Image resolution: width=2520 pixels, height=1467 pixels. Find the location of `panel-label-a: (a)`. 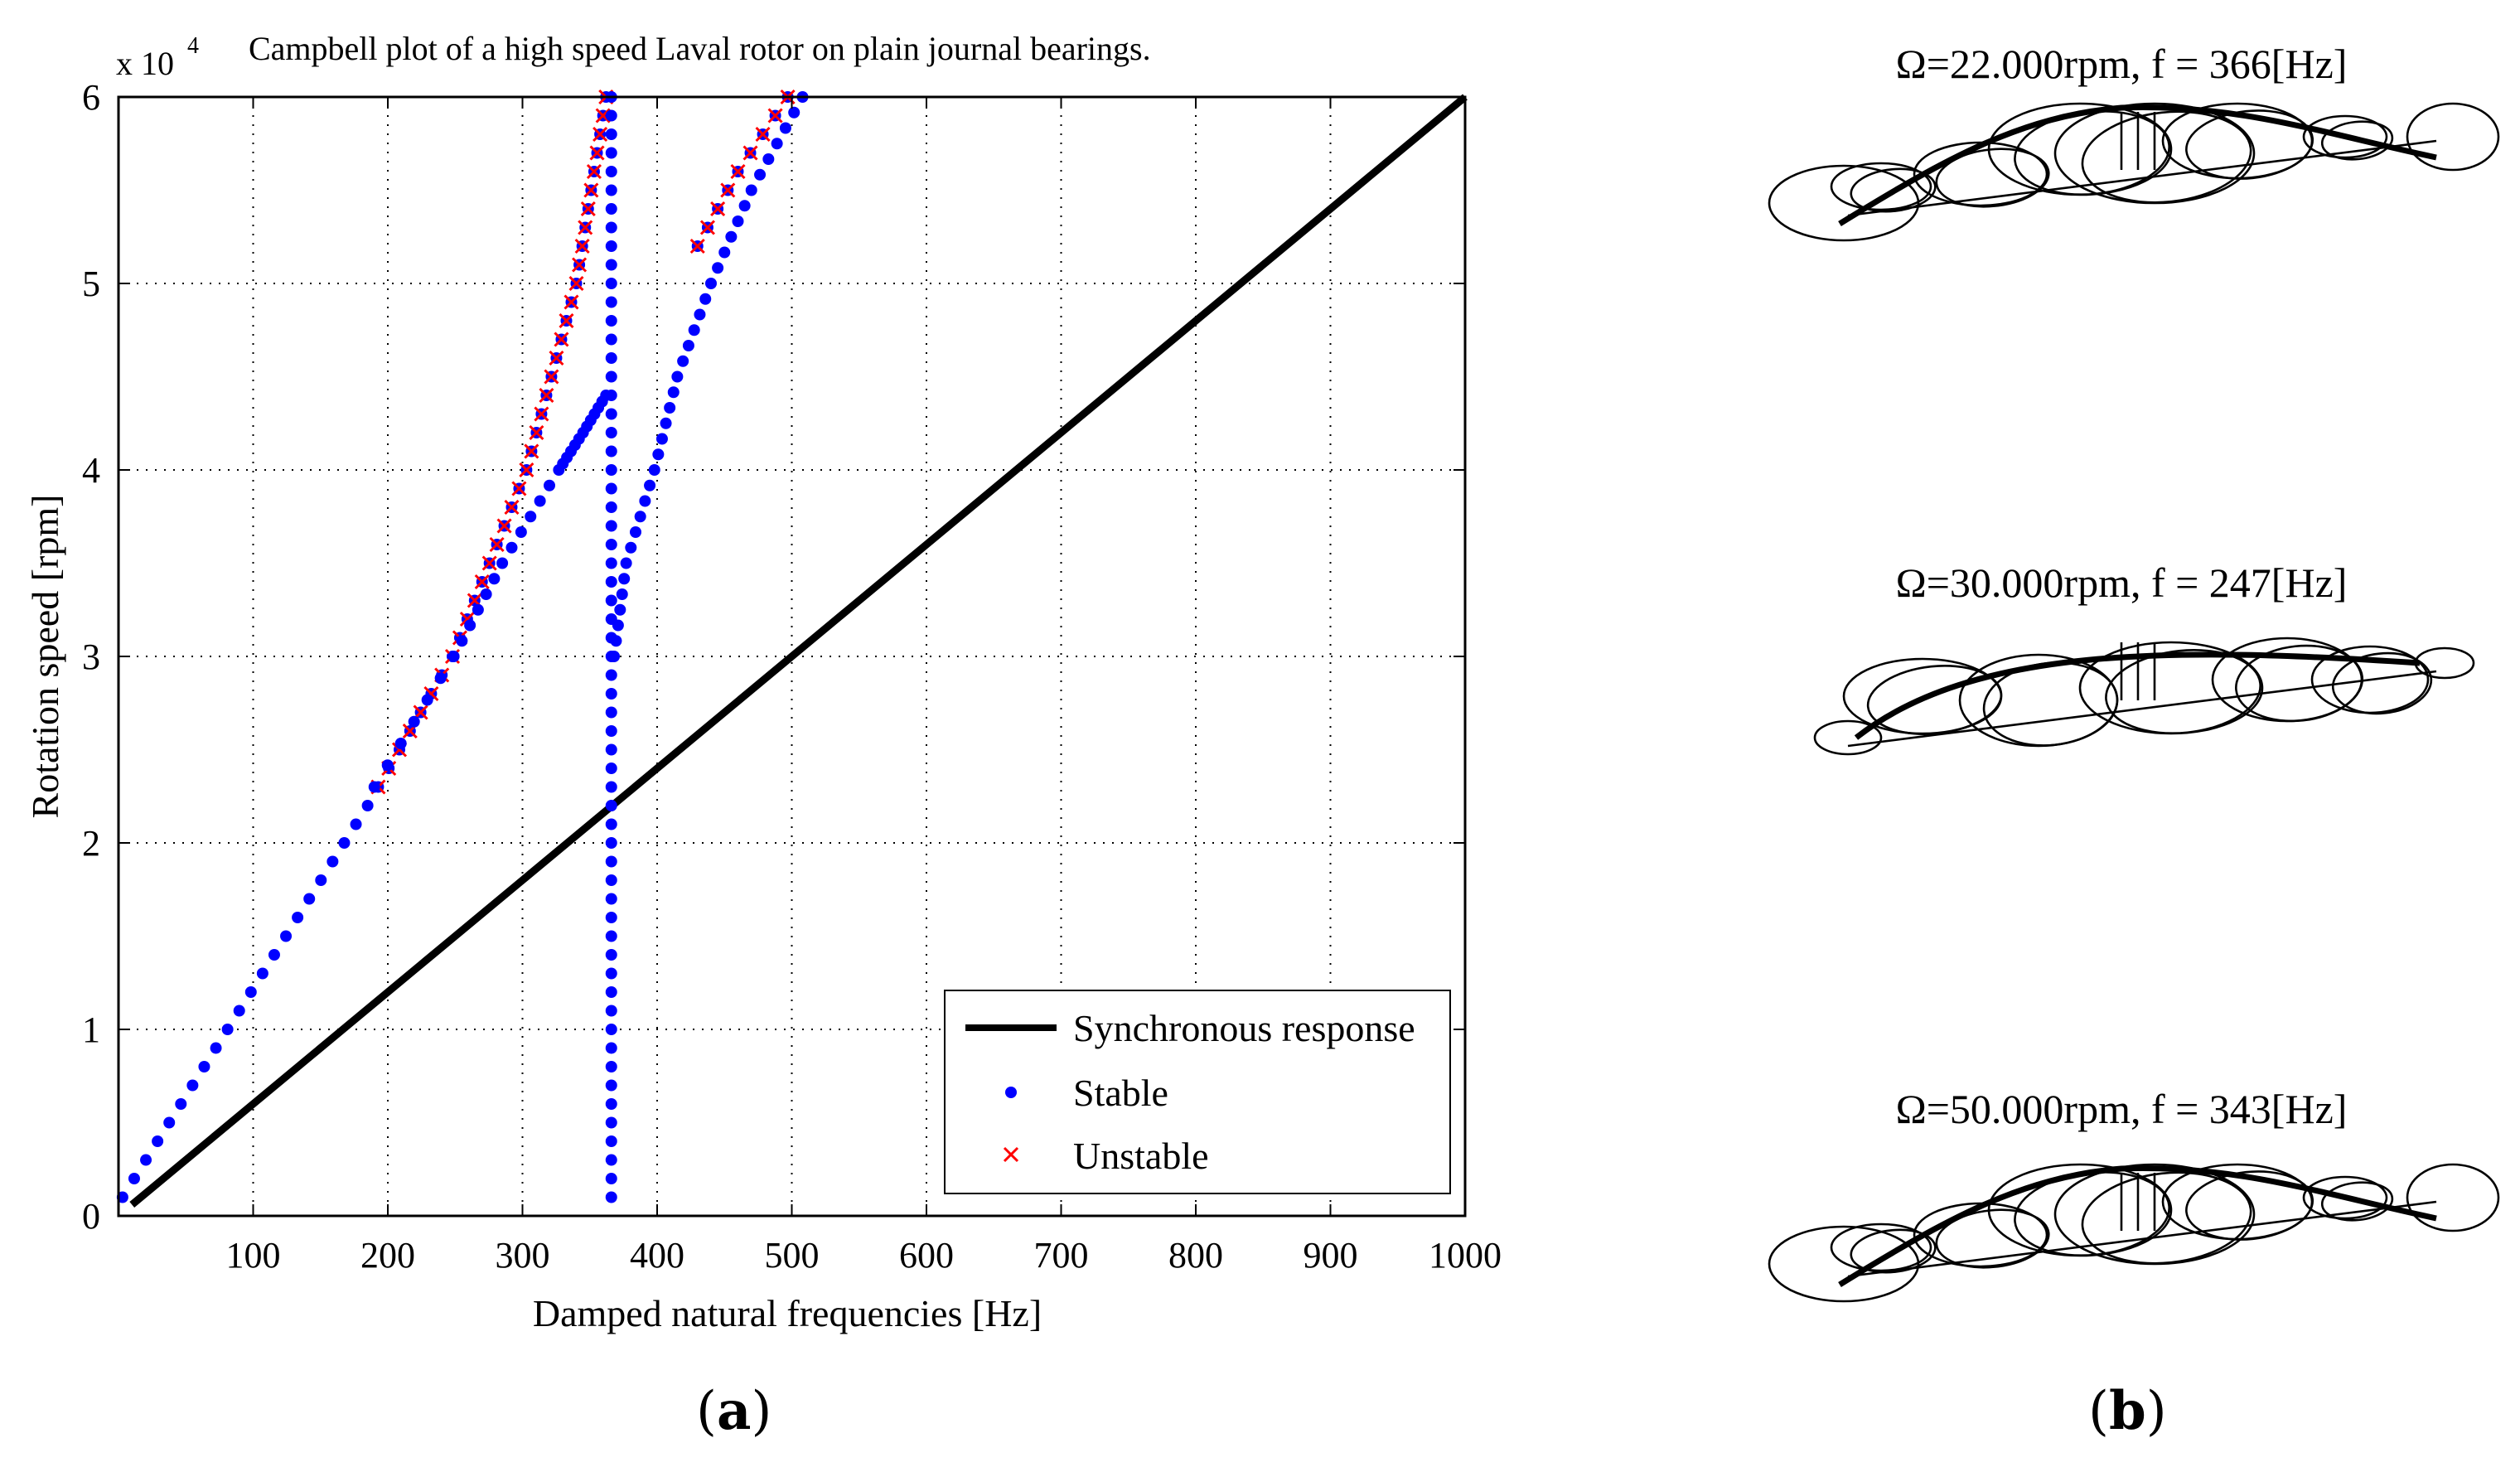

panel-label-a: (a) is located at coordinates (734, 1411).